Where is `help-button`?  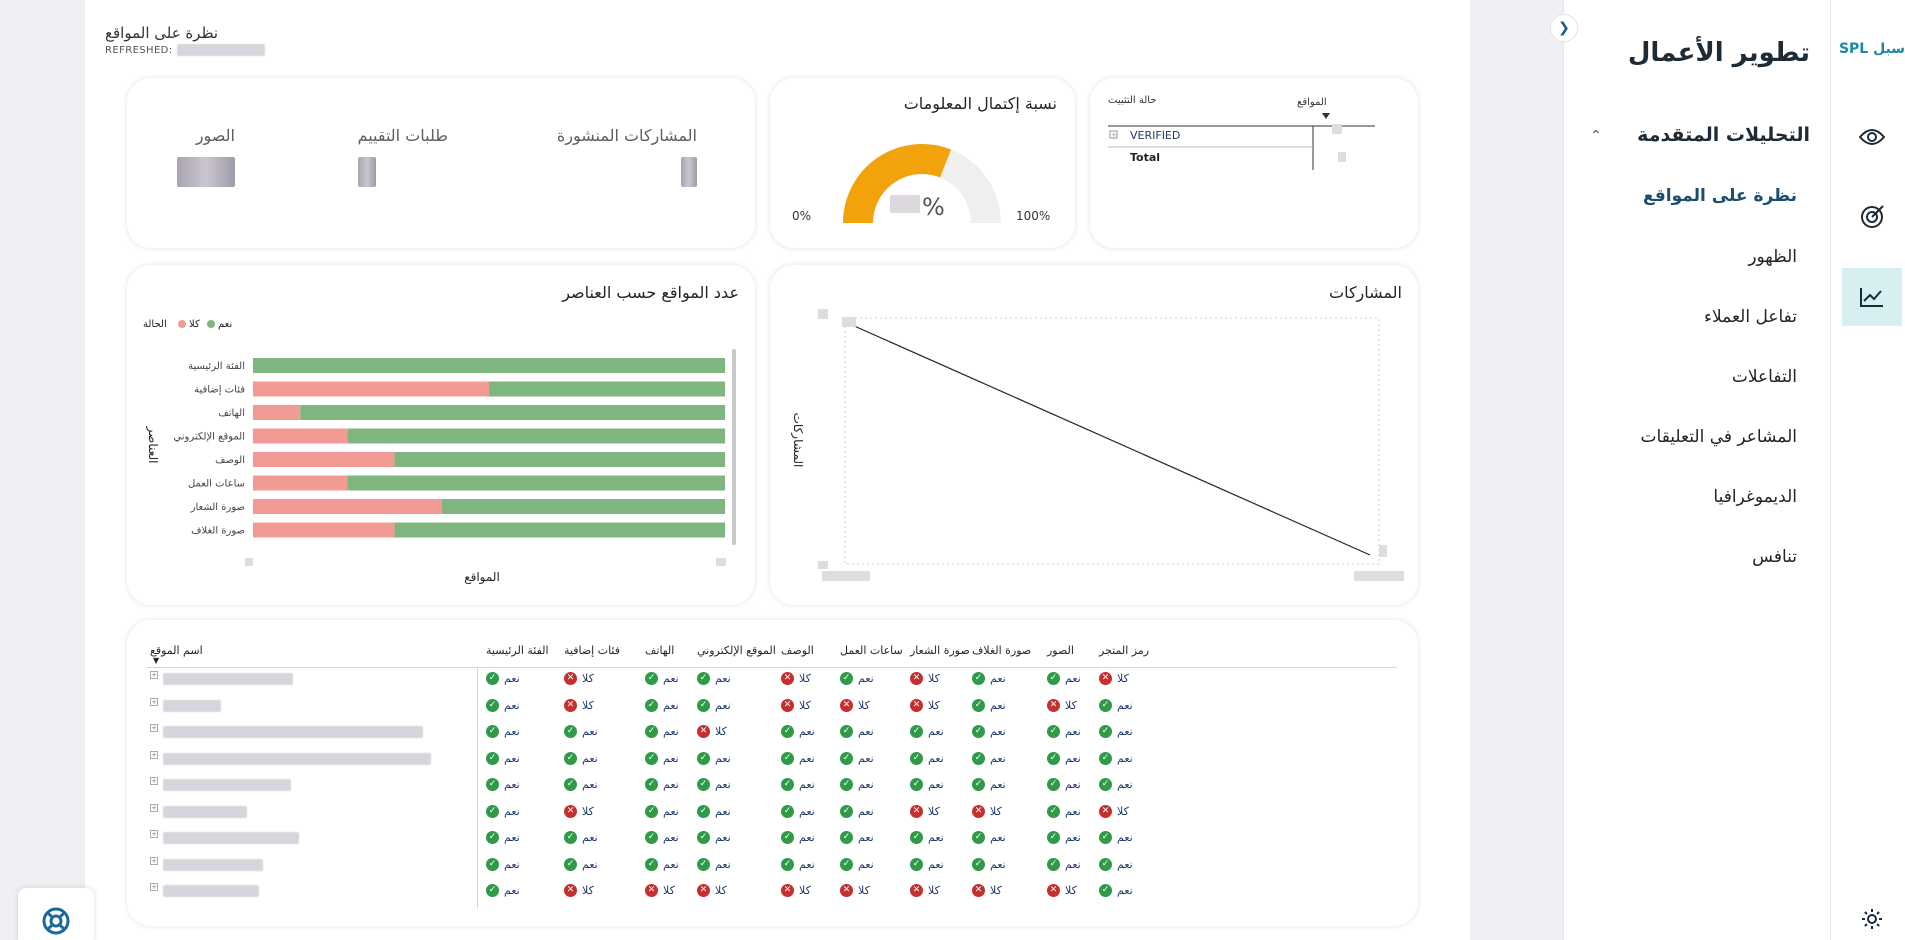
help-button is located at coordinates (56, 914).